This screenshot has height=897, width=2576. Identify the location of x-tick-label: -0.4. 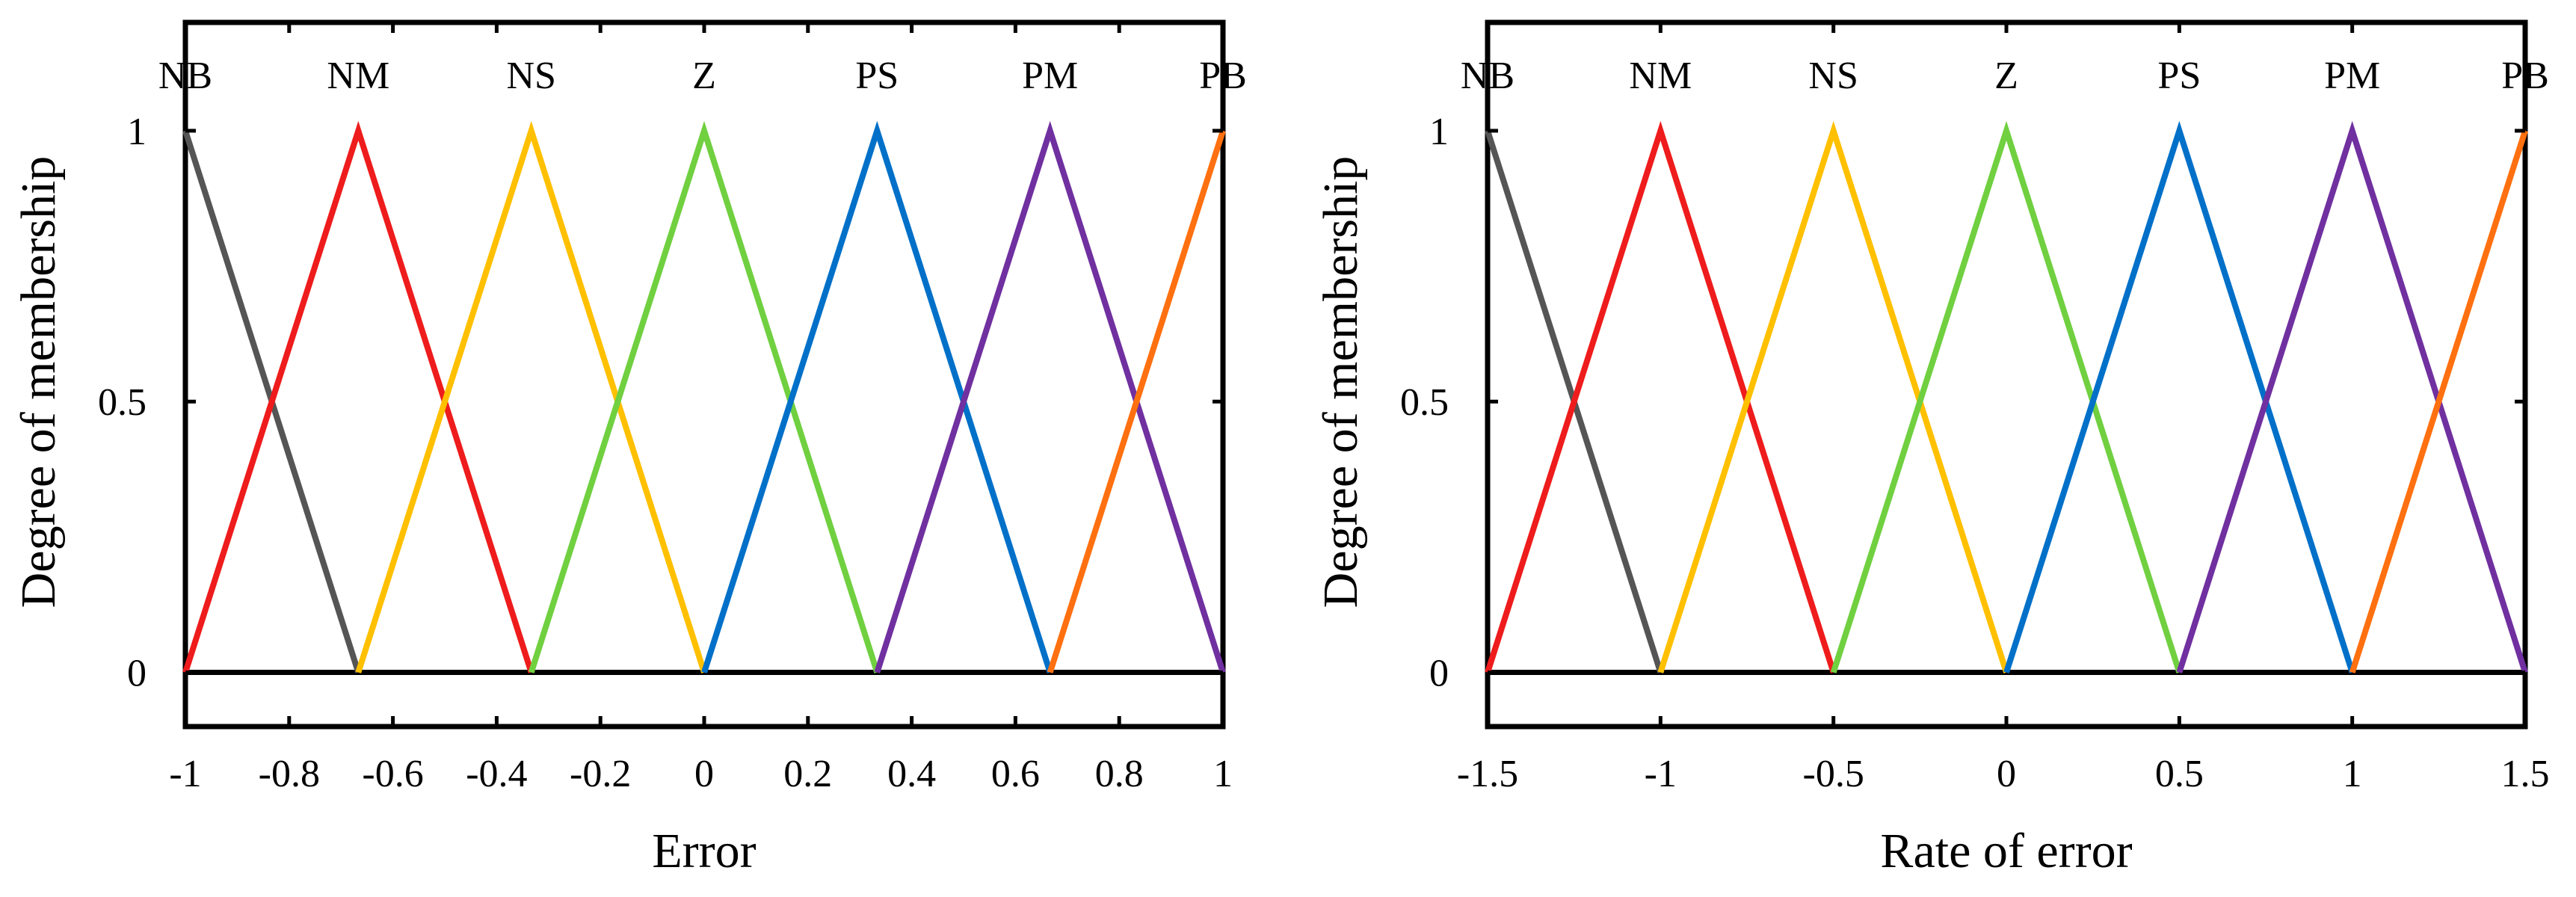
(496, 774).